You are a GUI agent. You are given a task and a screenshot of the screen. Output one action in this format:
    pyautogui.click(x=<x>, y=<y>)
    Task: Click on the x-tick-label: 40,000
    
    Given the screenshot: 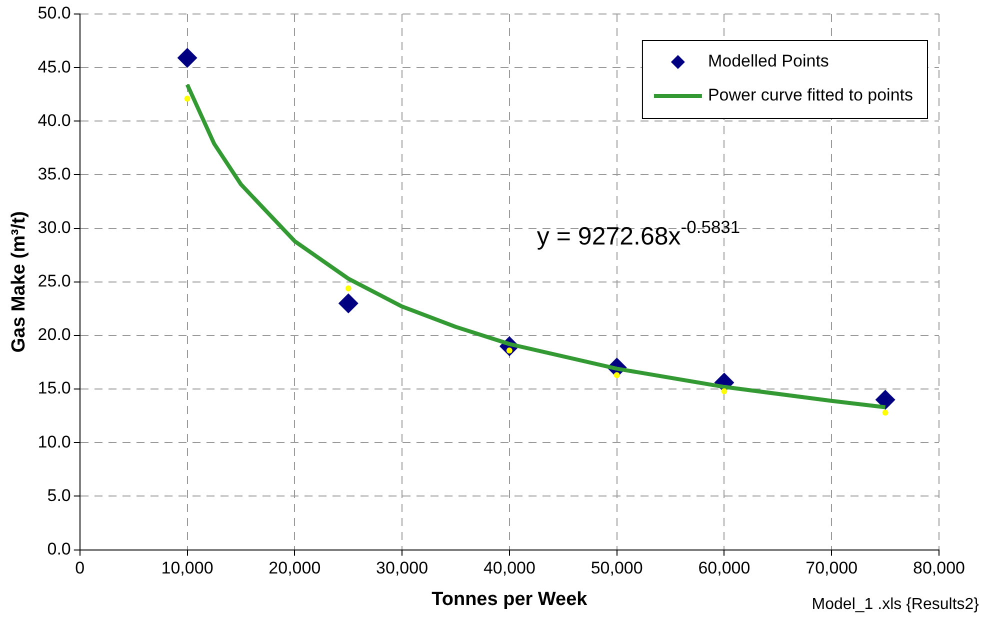 What is the action you would take?
    pyautogui.click(x=509, y=568)
    